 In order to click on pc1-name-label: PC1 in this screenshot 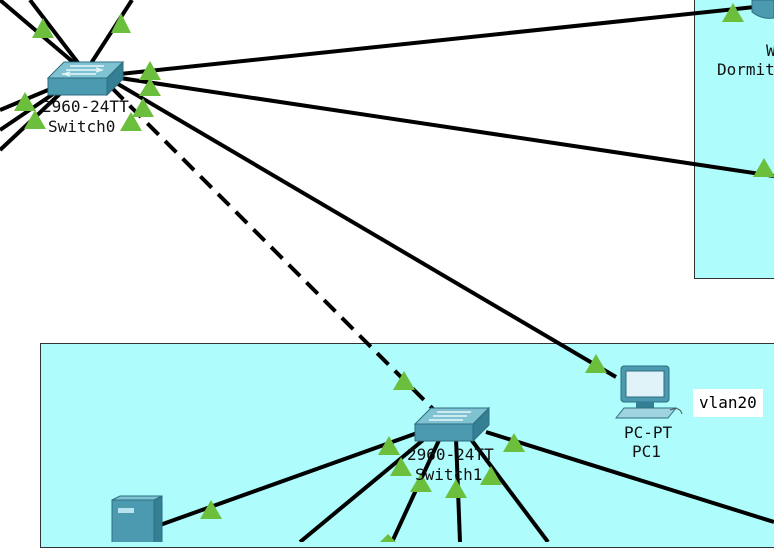, I will do `click(646, 451)`.